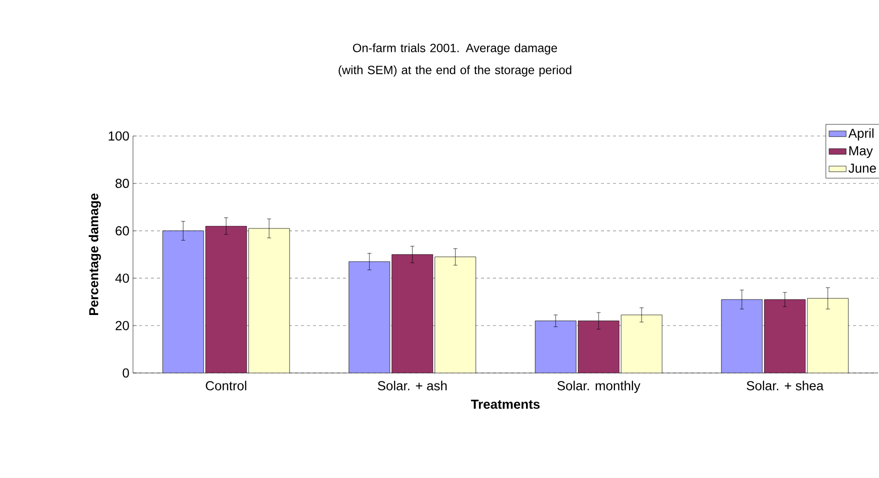 This screenshot has width=879, height=478. What do you see at coordinates (598, 386) in the screenshot?
I see `x-tick-label: Solar. monthly` at bounding box center [598, 386].